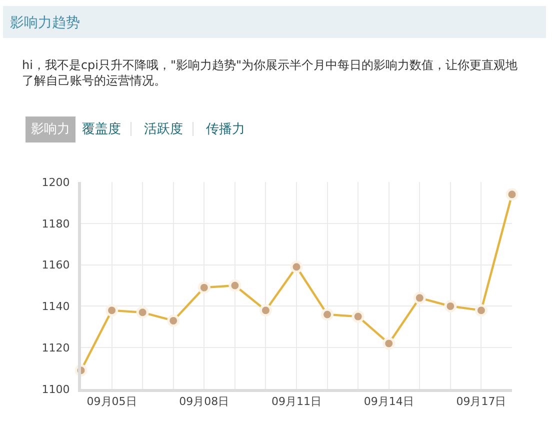 Image resolution: width=554 pixels, height=436 pixels. I want to click on y-tick-label: 1100, so click(56, 389).